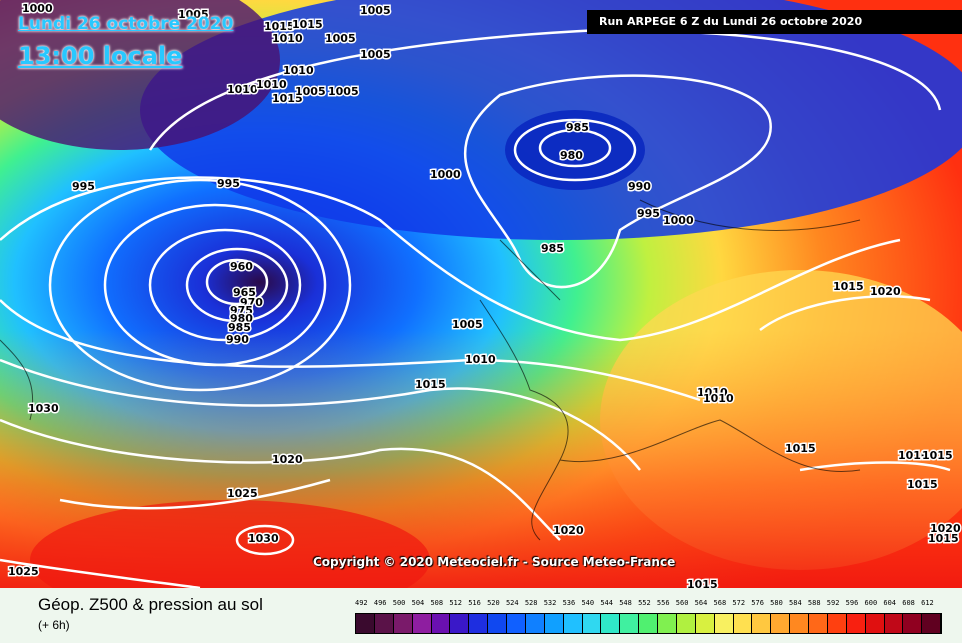 This screenshot has height=643, width=962. Describe the element at coordinates (550, 603) in the screenshot. I see `scale-value-label: 532` at that location.